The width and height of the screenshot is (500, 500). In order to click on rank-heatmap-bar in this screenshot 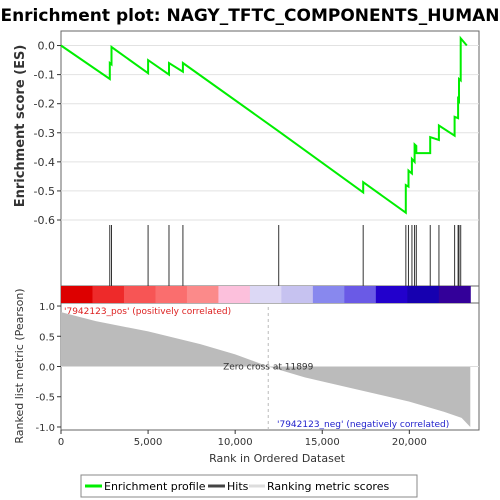, I will do `click(266, 294)`.